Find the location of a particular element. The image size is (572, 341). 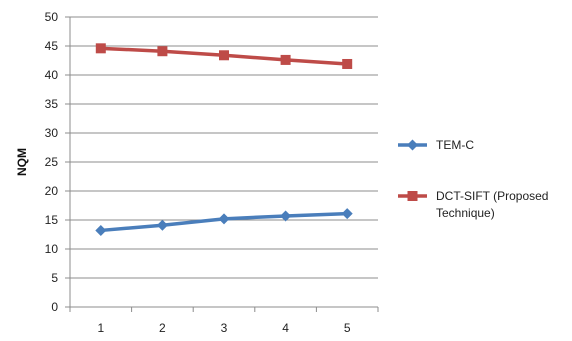

legend-item: TEM-C is located at coordinates (436, 145).